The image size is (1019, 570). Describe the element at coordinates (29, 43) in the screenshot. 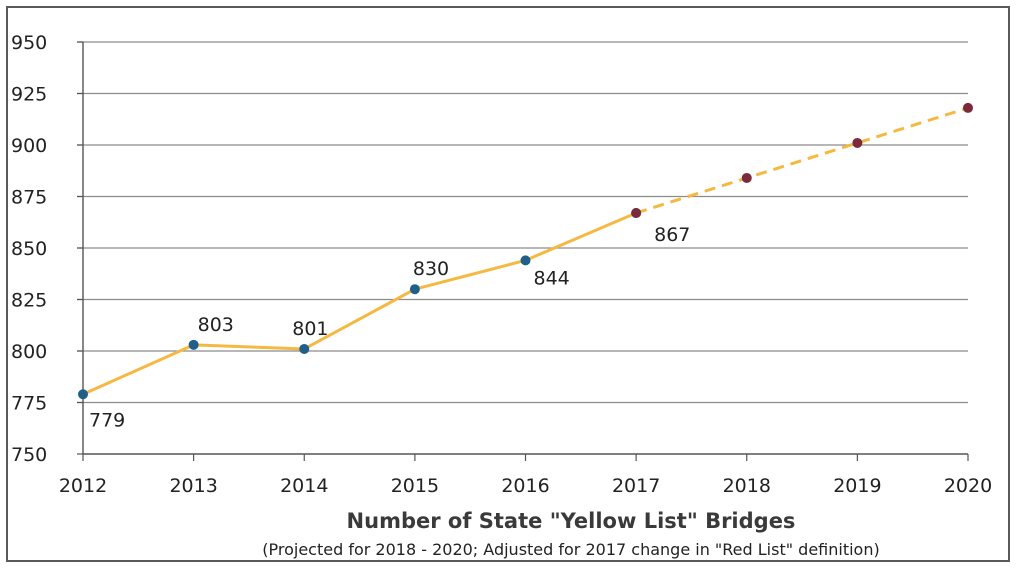

I see `y-tick-label: 950` at that location.